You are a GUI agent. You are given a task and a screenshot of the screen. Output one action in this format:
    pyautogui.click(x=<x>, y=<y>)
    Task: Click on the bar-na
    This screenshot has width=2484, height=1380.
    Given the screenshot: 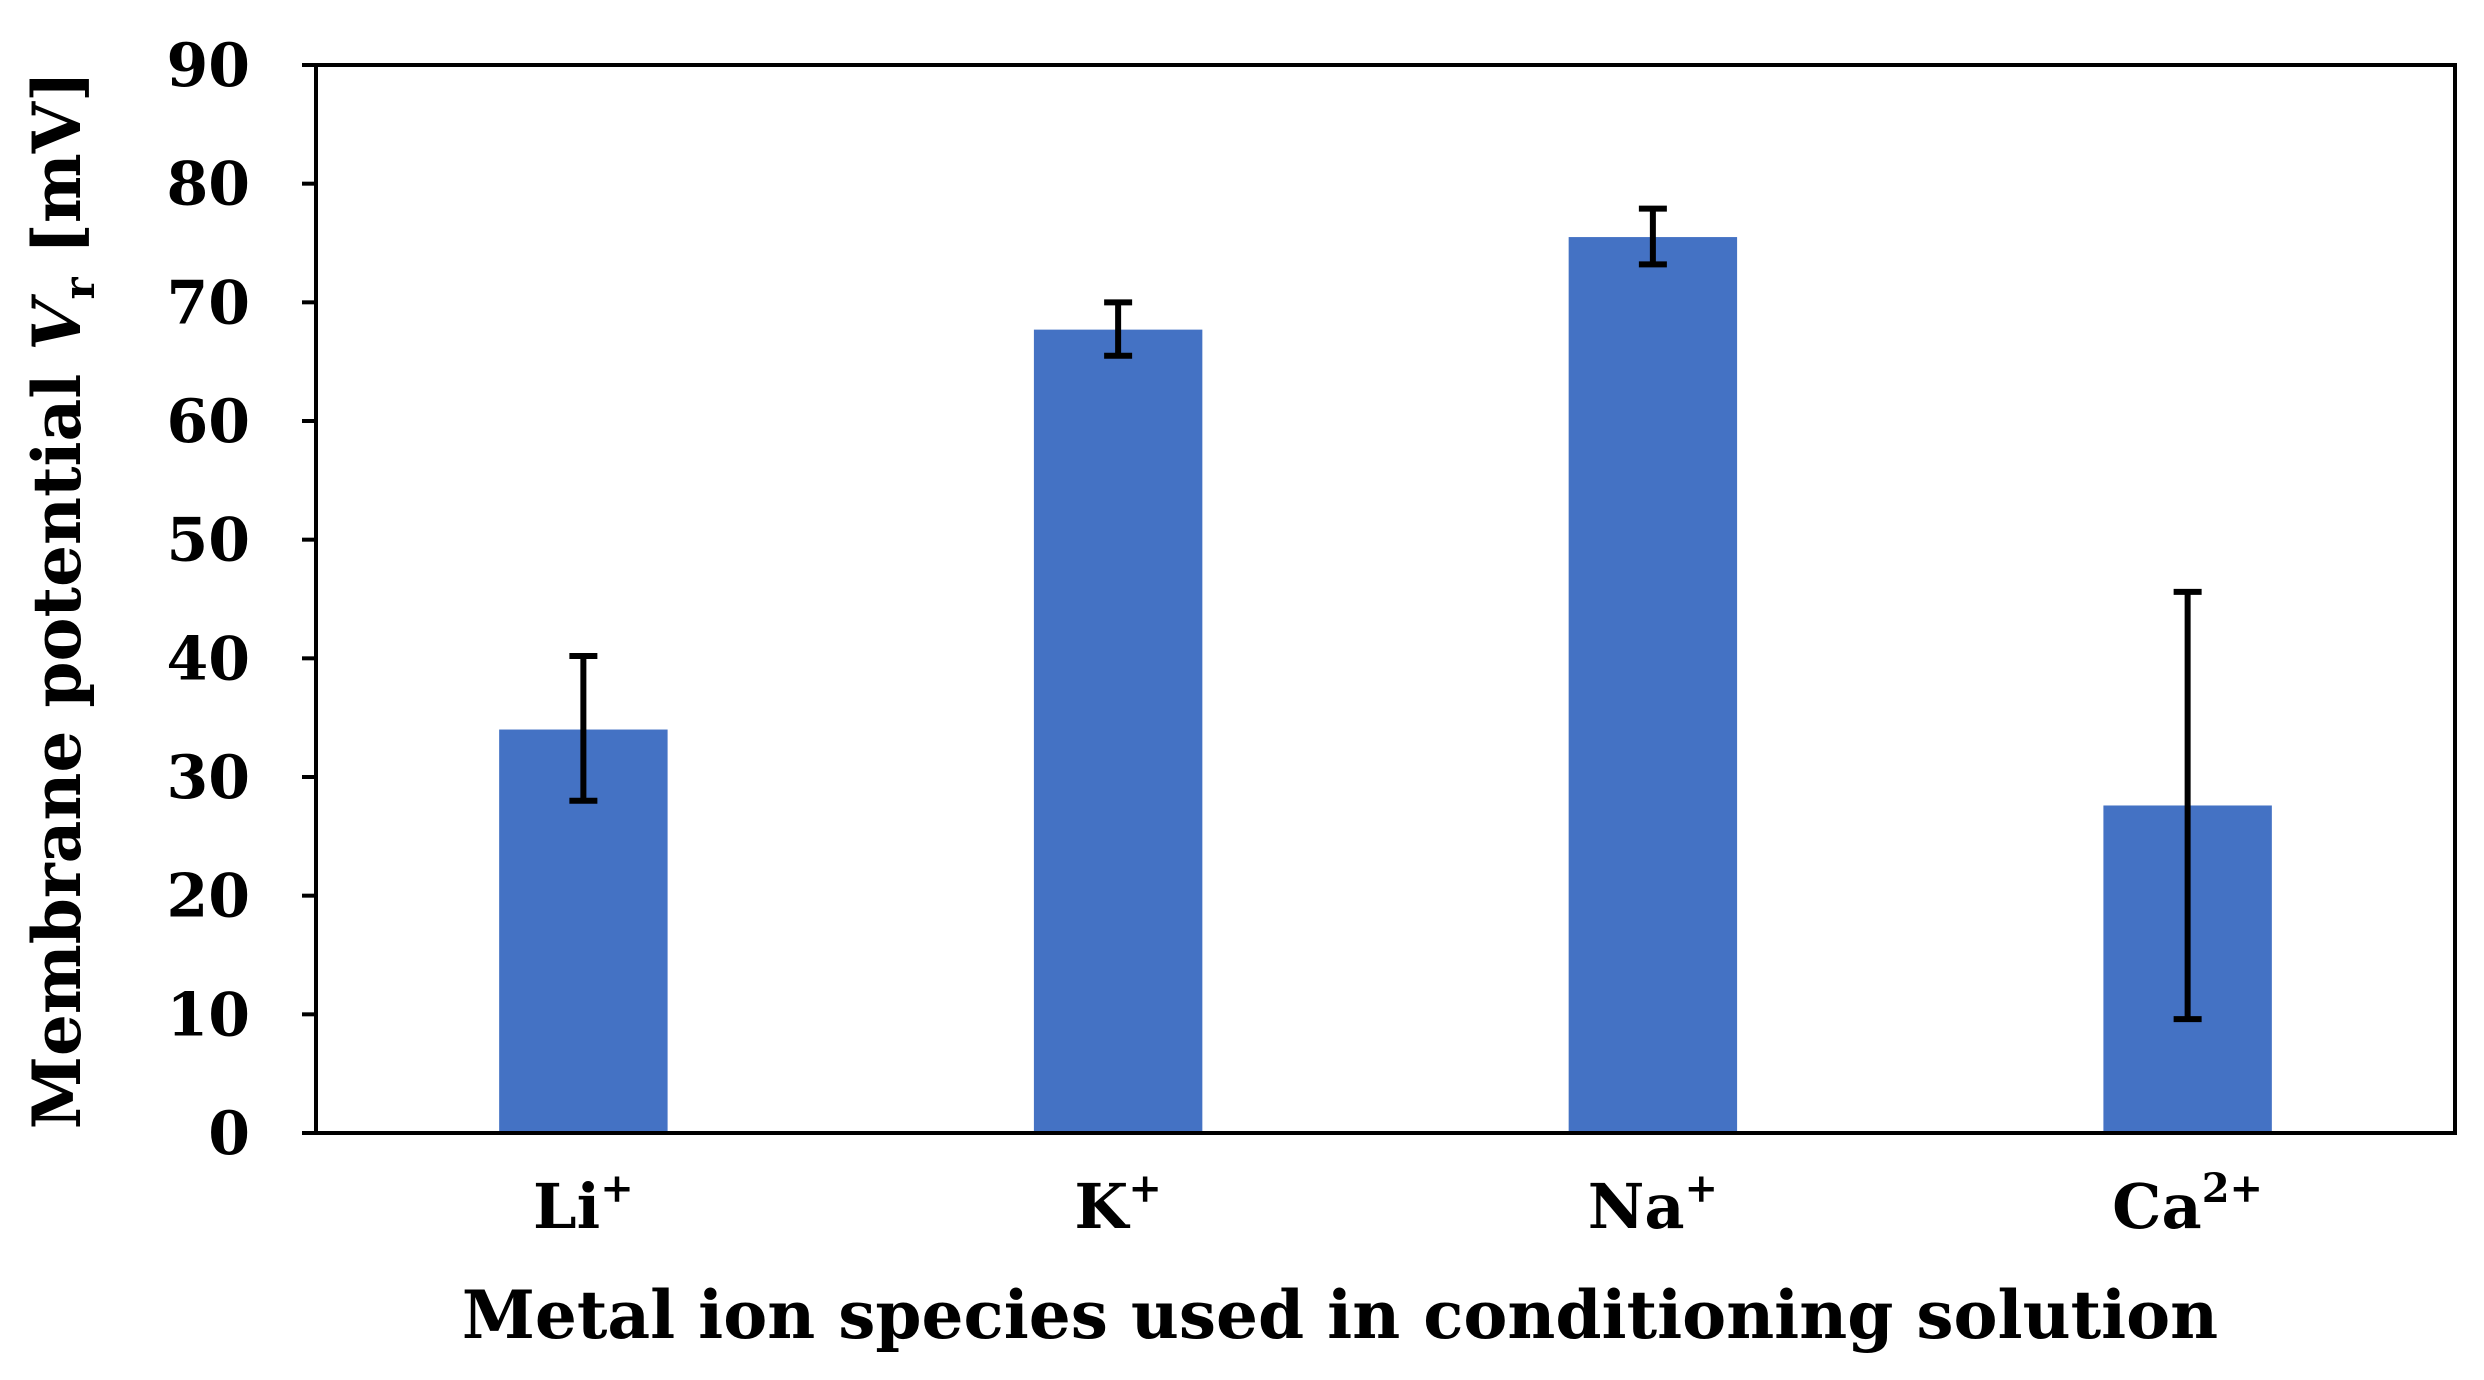 What is the action you would take?
    pyautogui.click(x=1653, y=685)
    